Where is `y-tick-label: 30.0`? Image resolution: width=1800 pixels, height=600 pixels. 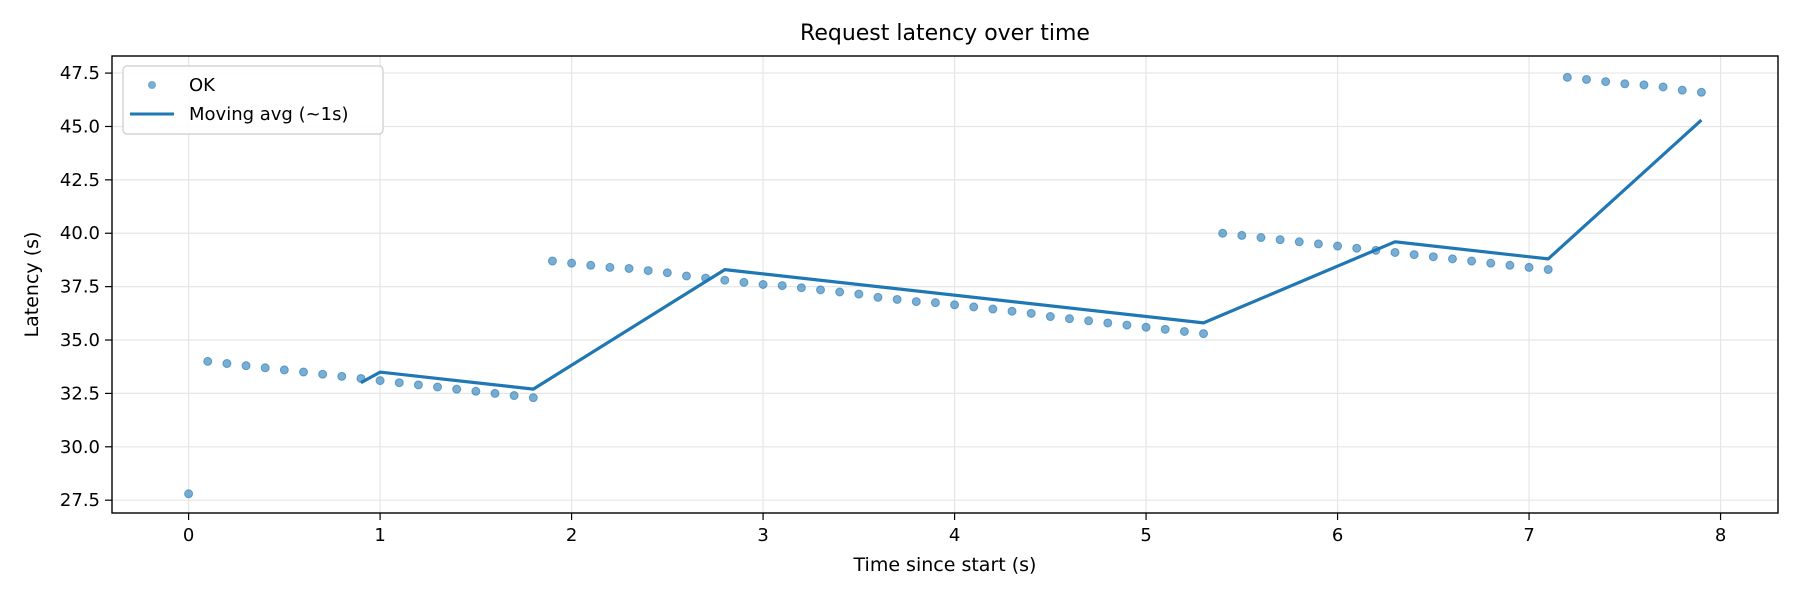
y-tick-label: 30.0 is located at coordinates (80, 447).